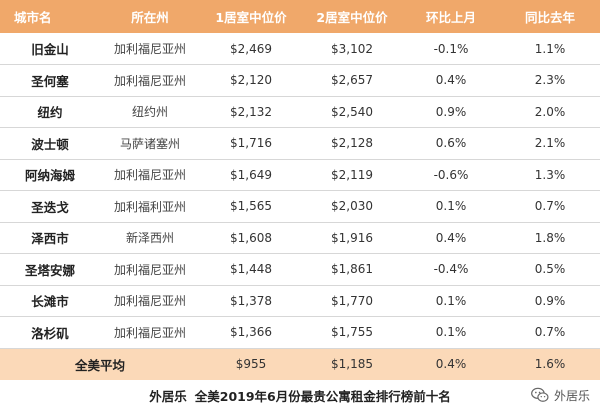  I want to click on header-city: 城市名, so click(33, 17).